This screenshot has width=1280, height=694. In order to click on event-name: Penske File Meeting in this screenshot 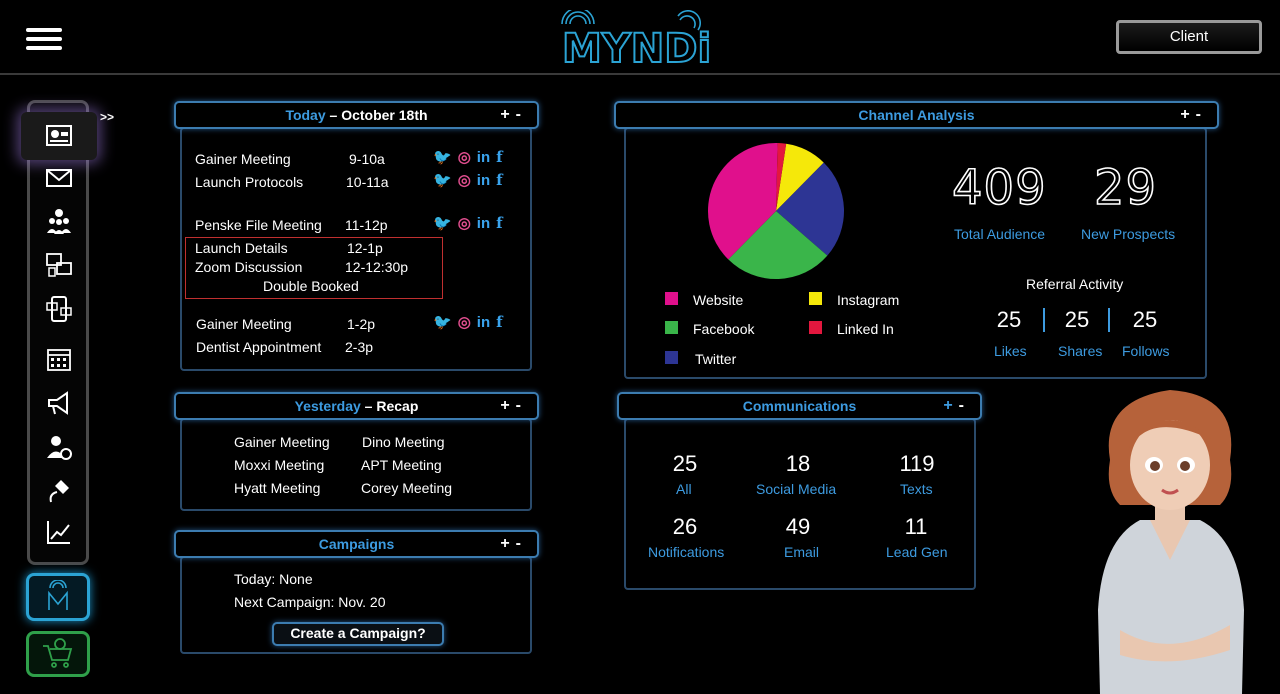, I will do `click(258, 225)`.